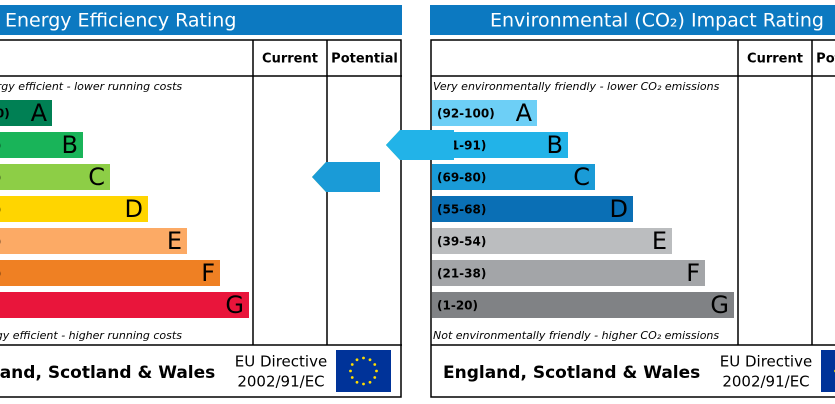  What do you see at coordinates (420, 145) in the screenshot?
I see `potential-arrow` at bounding box center [420, 145].